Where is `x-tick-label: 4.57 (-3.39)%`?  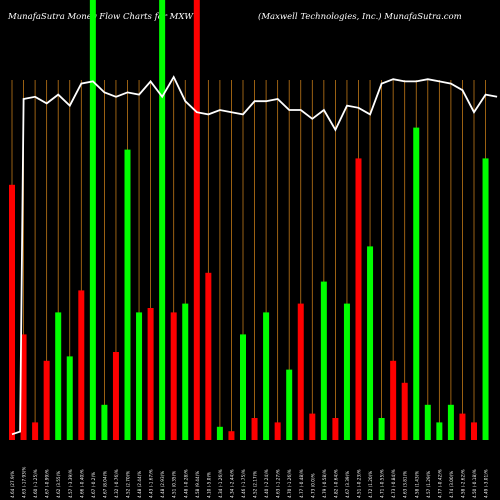
x-tick-label: 4.57 (-3.39)% is located at coordinates (70, 483).